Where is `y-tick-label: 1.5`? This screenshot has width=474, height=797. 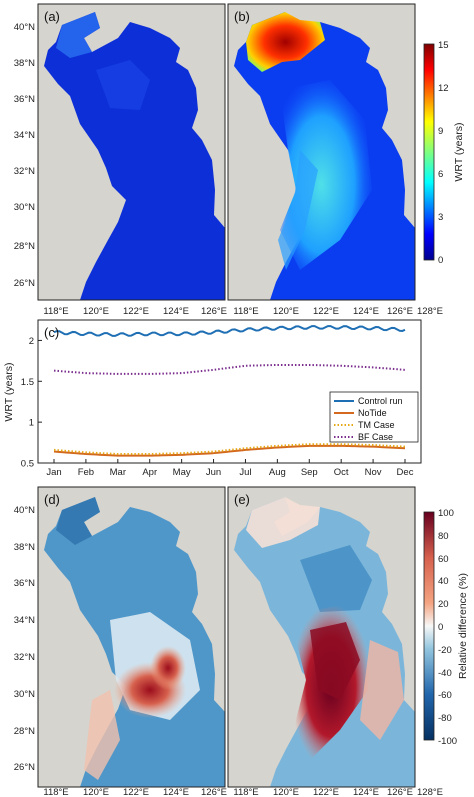 y-tick-label: 1.5 is located at coordinates (27, 382).